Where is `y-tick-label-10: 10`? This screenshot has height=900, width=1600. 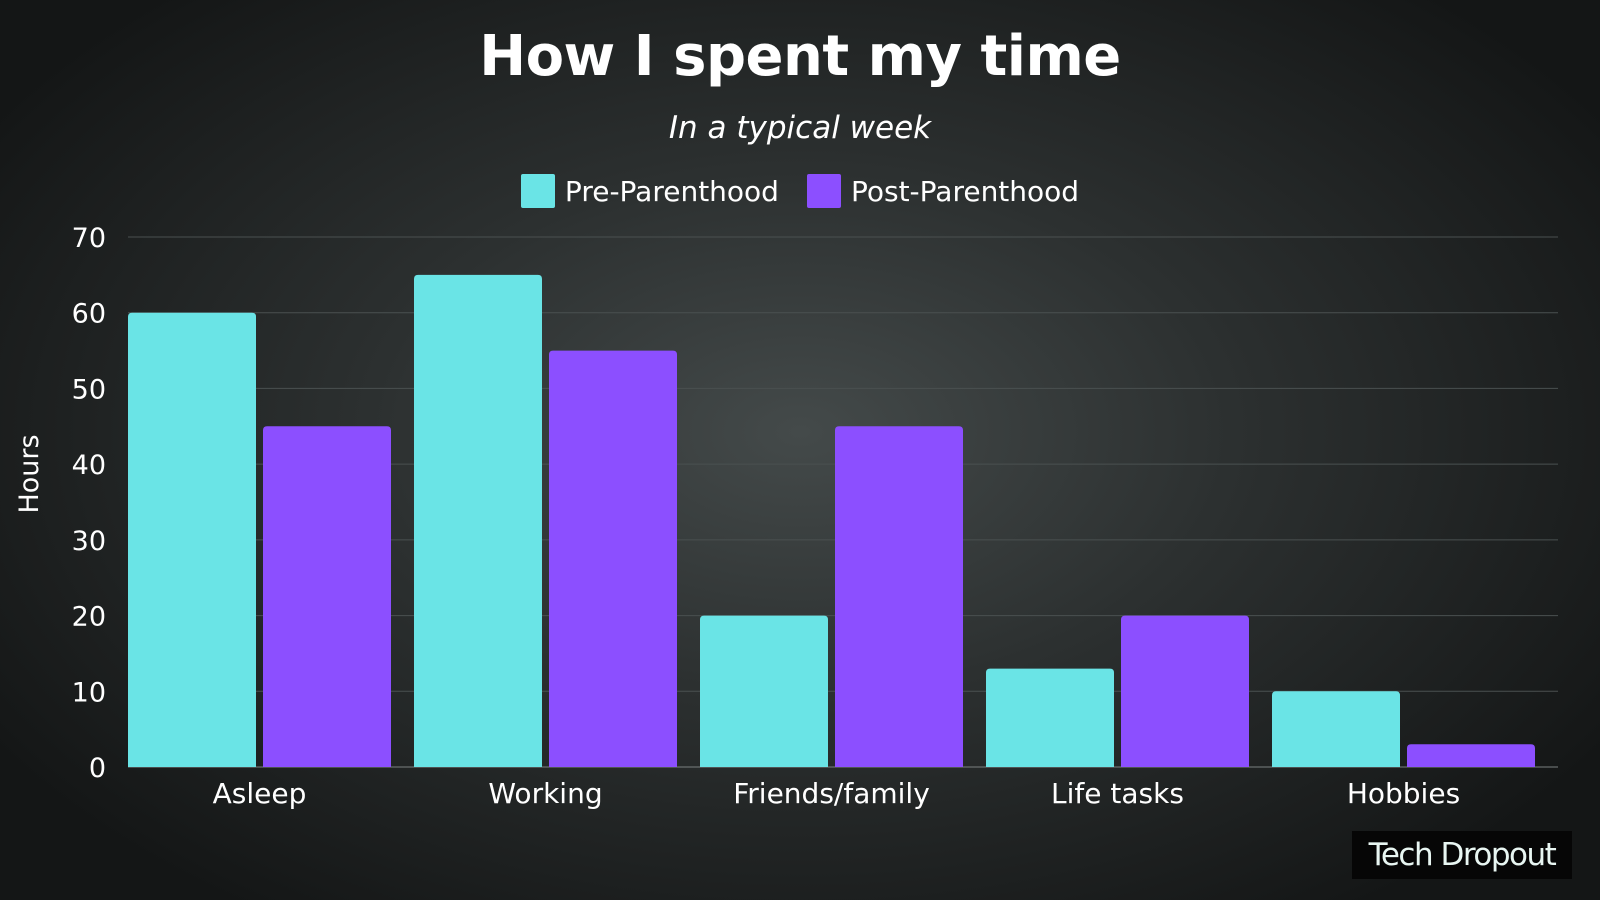
y-tick-label-10: 10 is located at coordinates (89, 692).